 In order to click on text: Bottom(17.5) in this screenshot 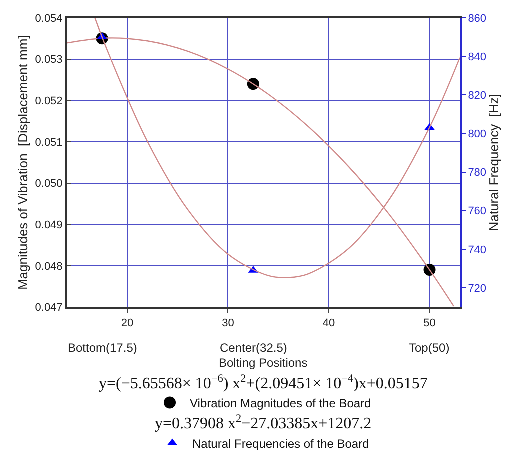, I will do `click(103, 348)`.